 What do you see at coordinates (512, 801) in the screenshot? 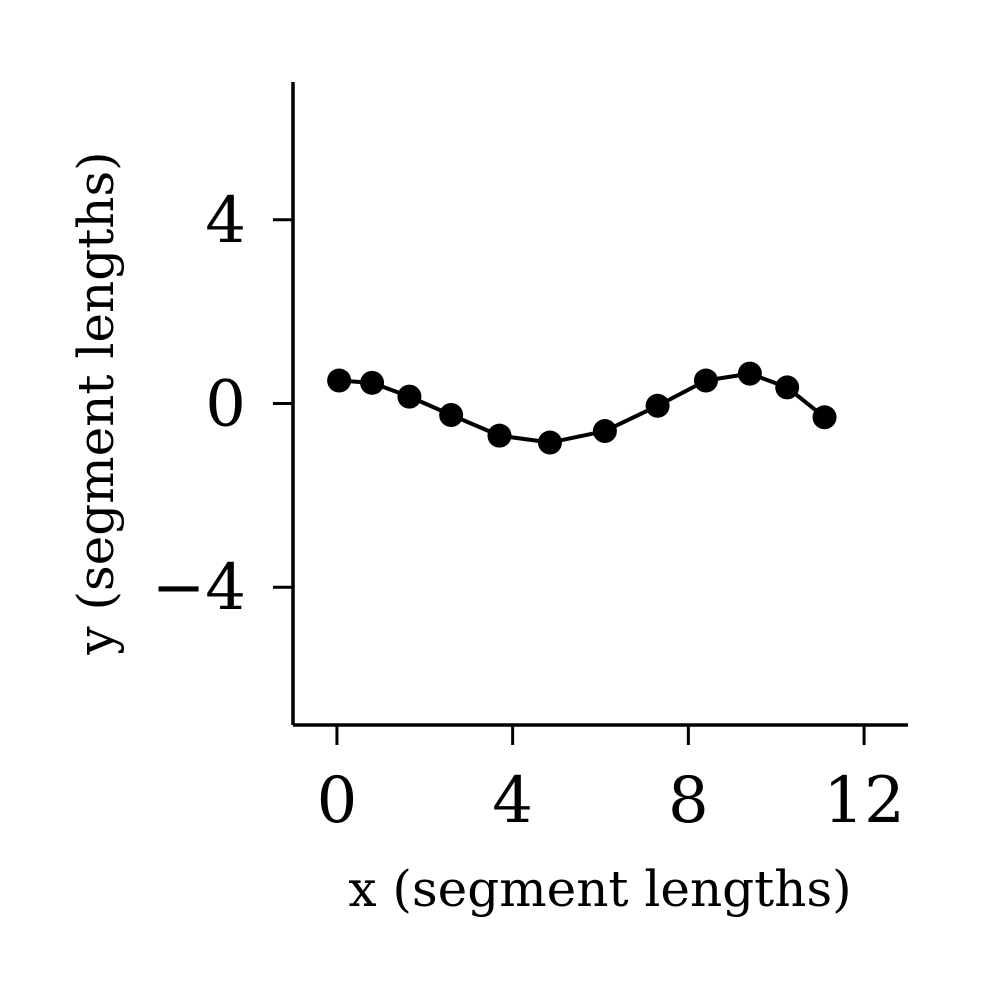
I see `x-tick-label: 4` at bounding box center [512, 801].